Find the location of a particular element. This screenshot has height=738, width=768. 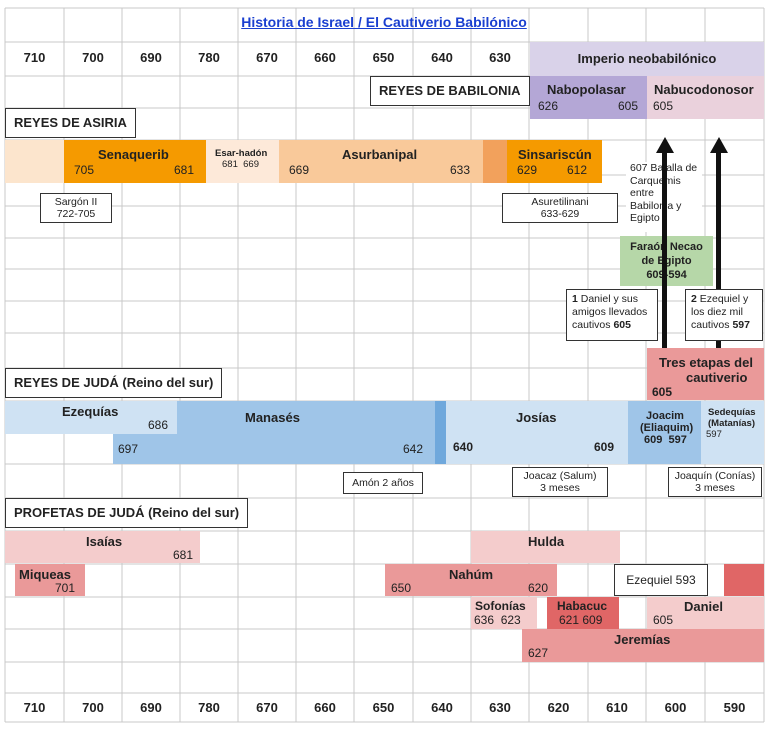

sedequias-alt: (Matanías) is located at coordinates (731, 423).